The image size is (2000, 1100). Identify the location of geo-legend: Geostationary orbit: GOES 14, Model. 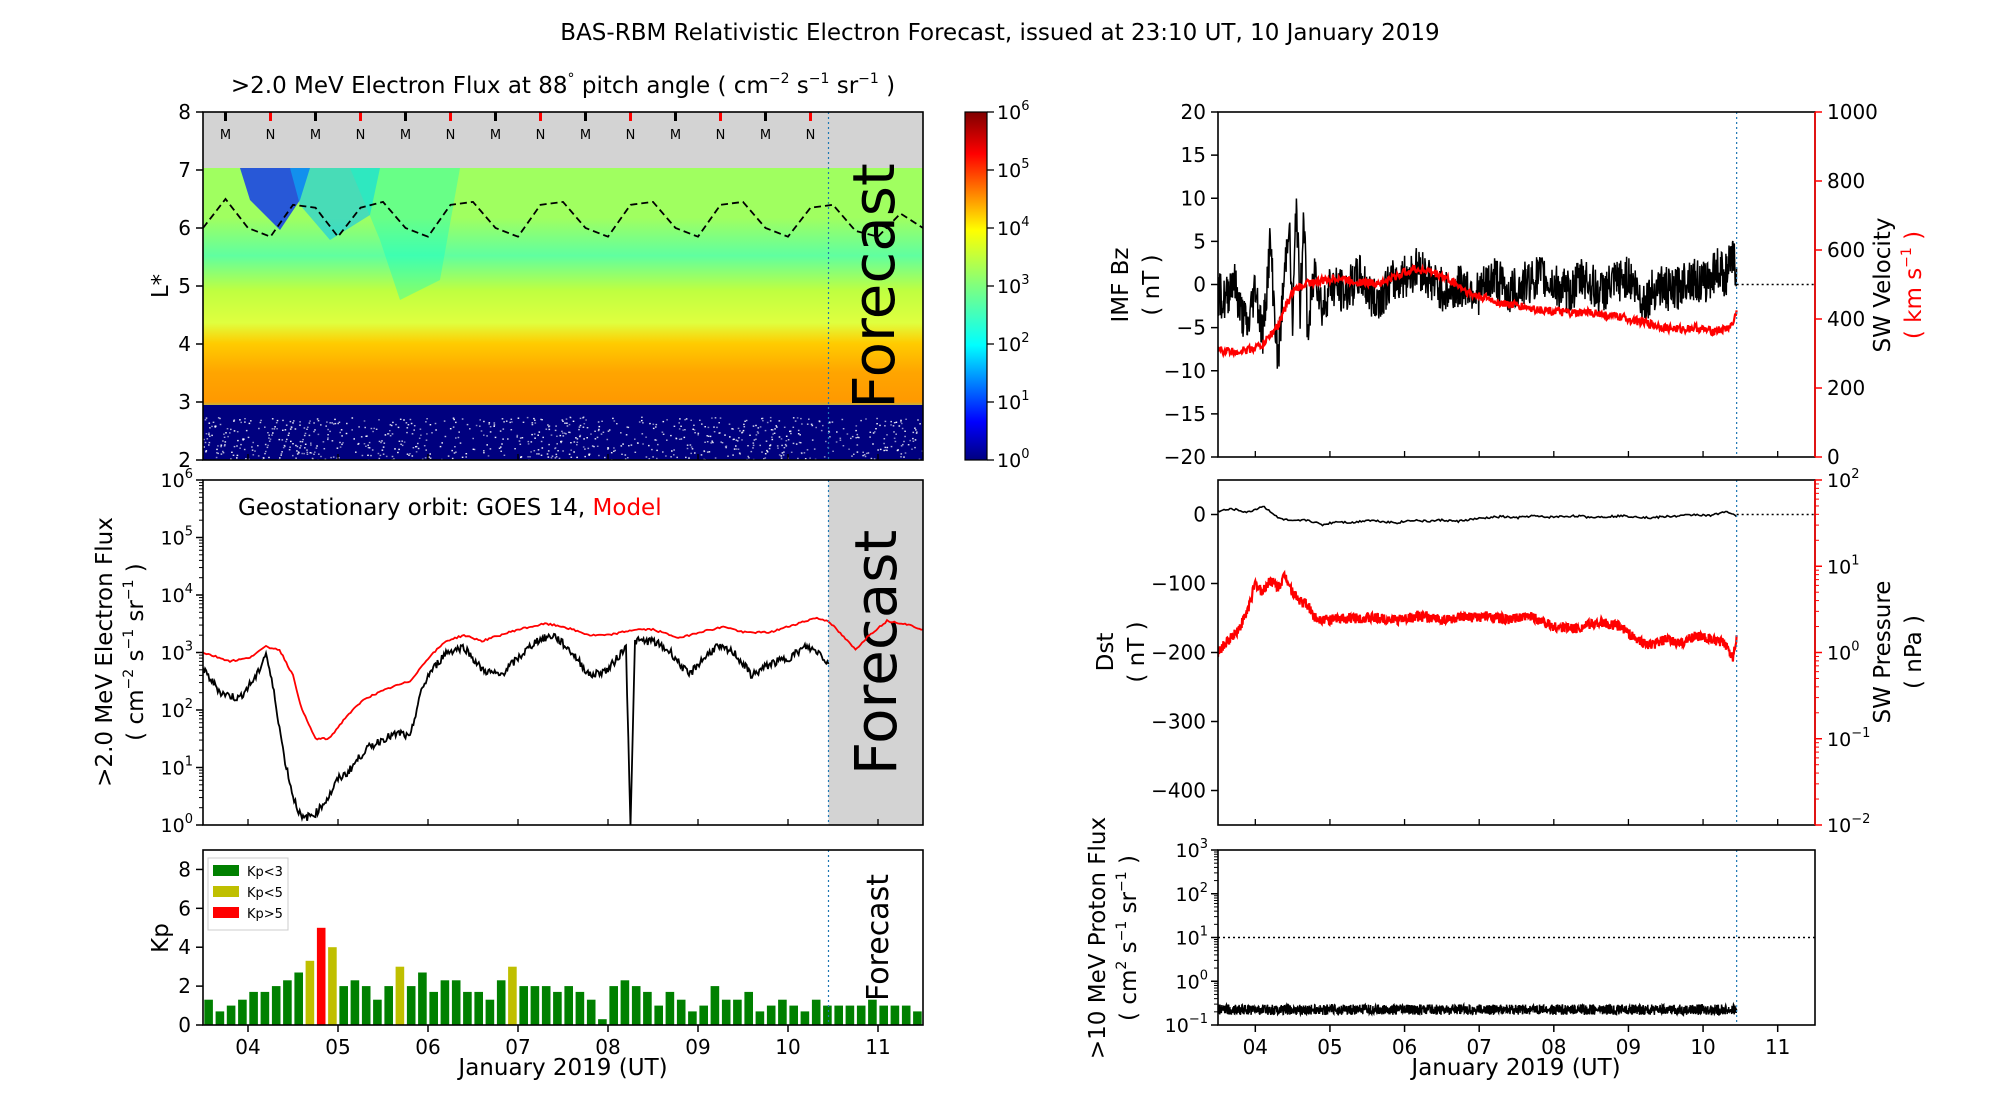
(450, 508).